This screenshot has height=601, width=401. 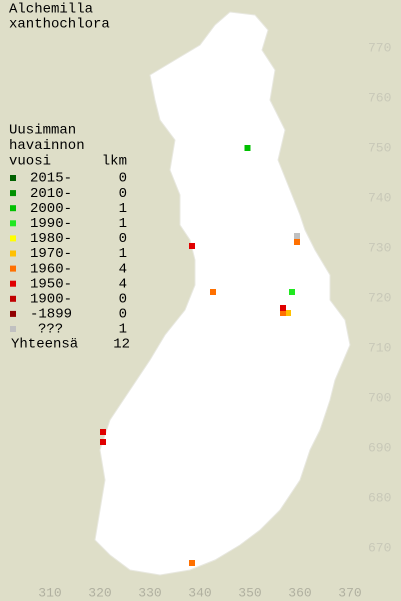 I want to click on legend-label: 1980-, so click(x=51, y=239).